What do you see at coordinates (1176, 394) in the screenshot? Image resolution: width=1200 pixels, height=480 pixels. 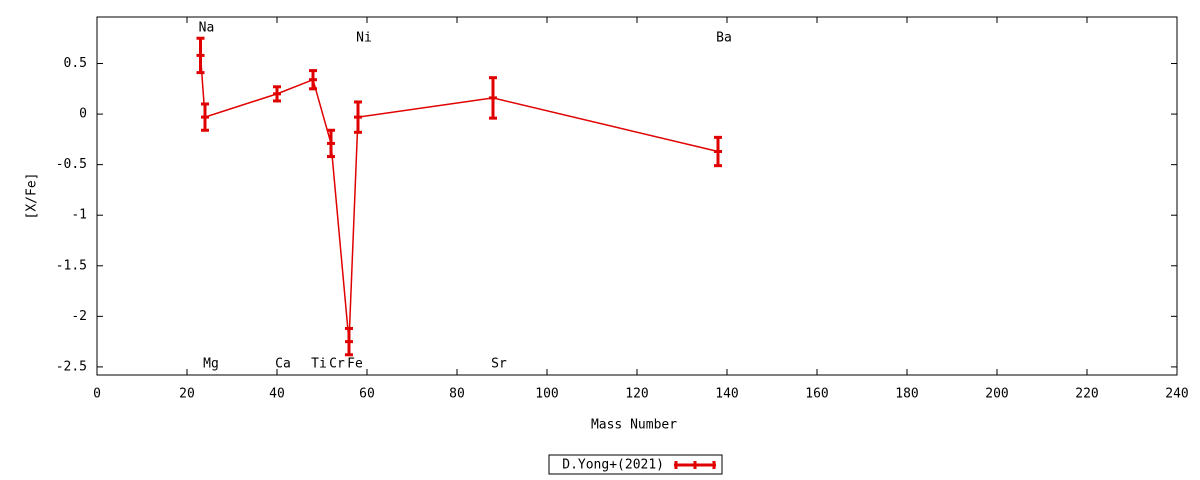 I see `x-tick-label: 240` at bounding box center [1176, 394].